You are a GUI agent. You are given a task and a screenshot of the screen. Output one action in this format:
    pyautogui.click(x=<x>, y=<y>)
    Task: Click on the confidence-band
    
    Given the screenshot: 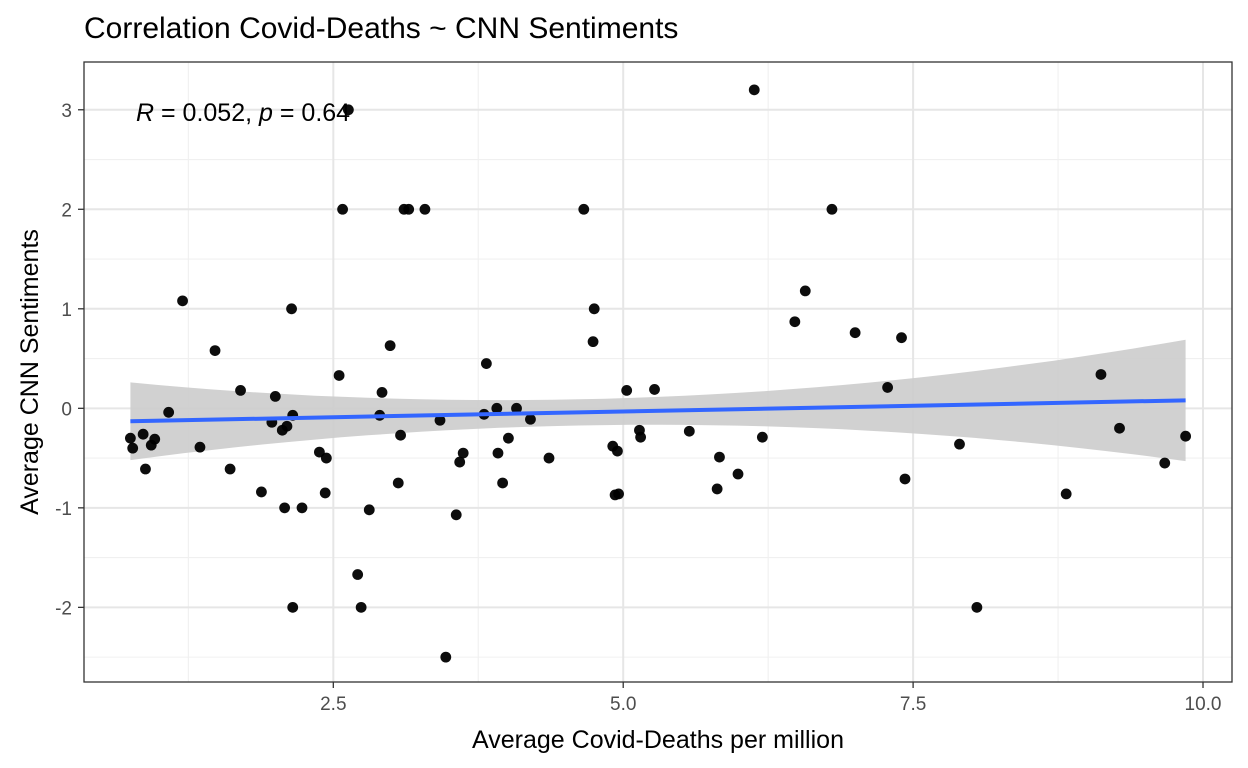 What is the action you would take?
    pyautogui.click(x=658, y=400)
    